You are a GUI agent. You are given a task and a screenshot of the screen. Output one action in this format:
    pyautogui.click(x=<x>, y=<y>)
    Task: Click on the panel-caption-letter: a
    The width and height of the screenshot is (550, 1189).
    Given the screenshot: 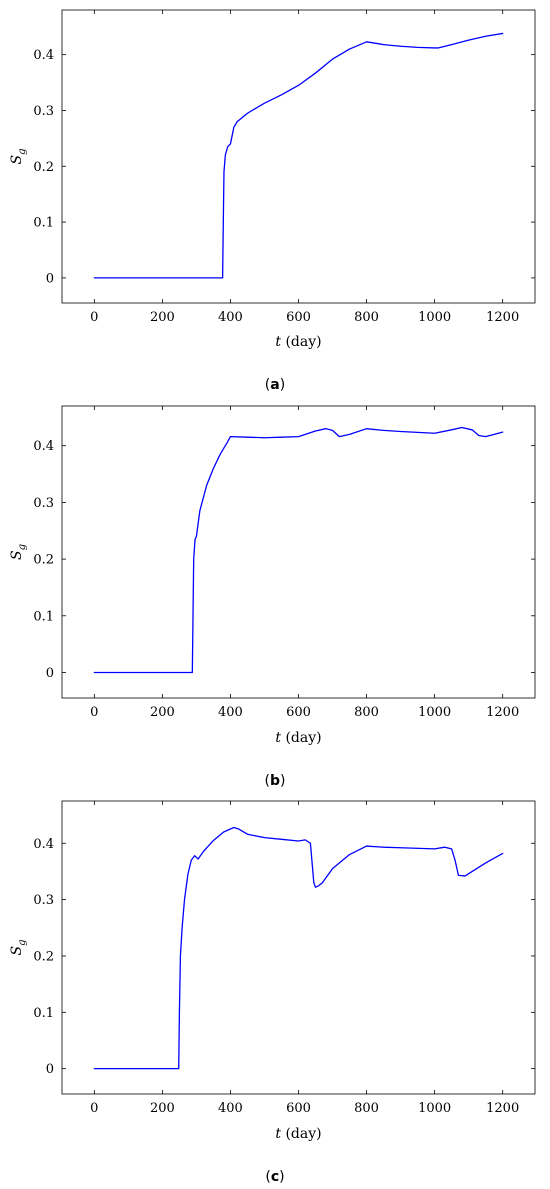 What is the action you would take?
    pyautogui.click(x=274, y=385)
    